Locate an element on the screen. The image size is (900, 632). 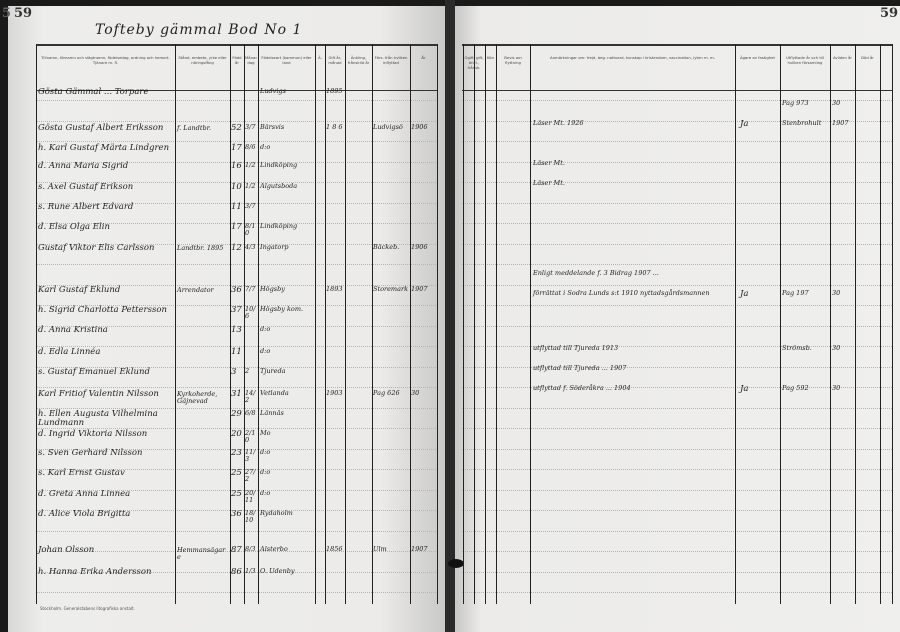
moved-to: Pag 973 is located at coordinates (795, 103).